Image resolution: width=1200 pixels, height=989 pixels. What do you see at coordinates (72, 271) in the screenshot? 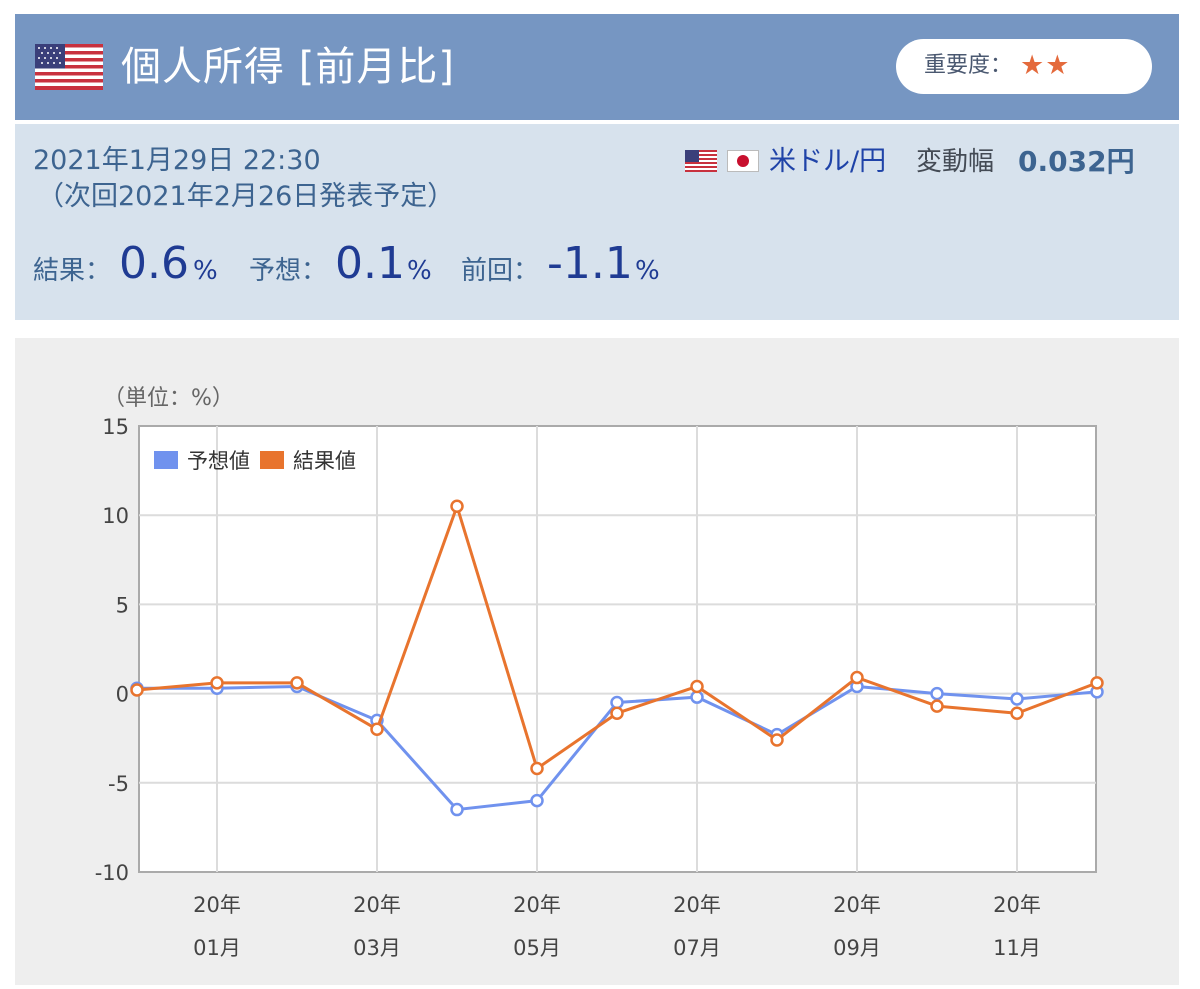
I see `result-label: 結果：` at bounding box center [72, 271].